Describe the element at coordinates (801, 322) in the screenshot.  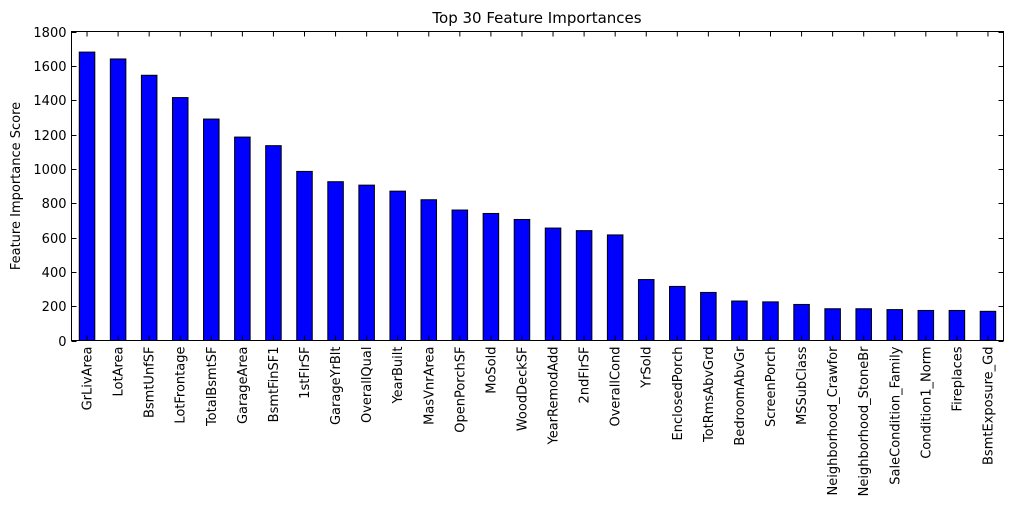
I see `bar-mssubclass` at that location.